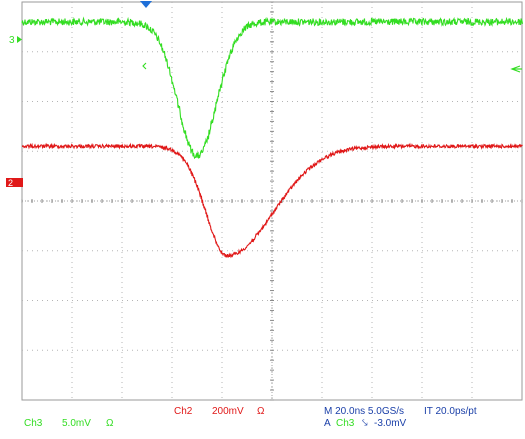 Image resolution: width=525 pixels, height=439 pixels. Describe the element at coordinates (183, 411) in the screenshot. I see `ch2-label: Ch2` at that location.